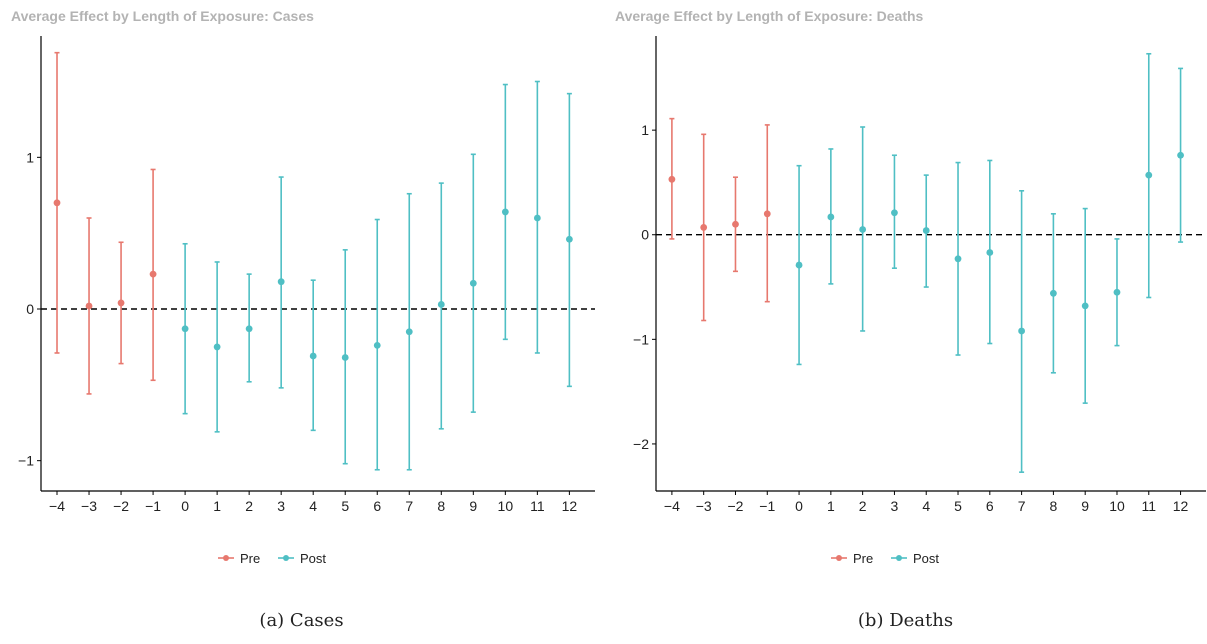  What do you see at coordinates (905, 620) in the screenshot?
I see `chart-caption: (b) Deaths` at bounding box center [905, 620].